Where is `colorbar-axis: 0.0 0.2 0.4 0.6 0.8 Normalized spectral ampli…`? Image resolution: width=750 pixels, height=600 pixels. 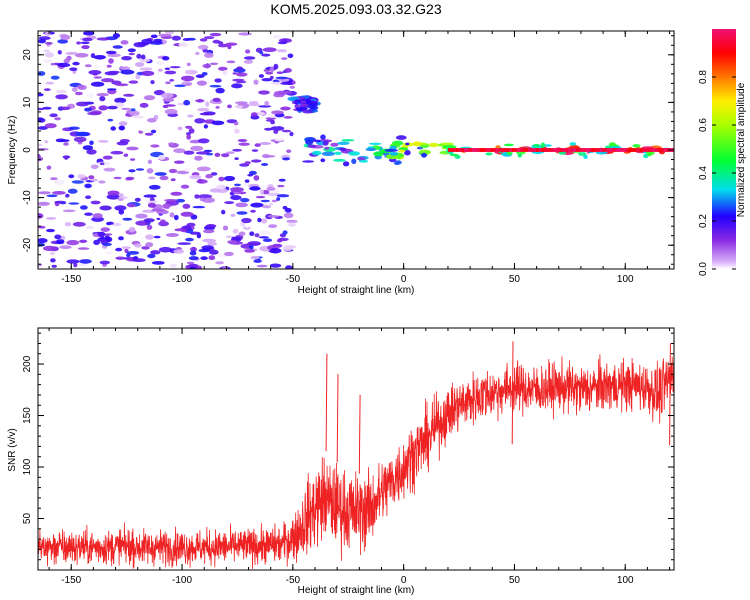 colorbar-axis: 0.0 0.2 0.4 0.6 0.8 Normalized spectral ampli… is located at coordinates (722, 173).